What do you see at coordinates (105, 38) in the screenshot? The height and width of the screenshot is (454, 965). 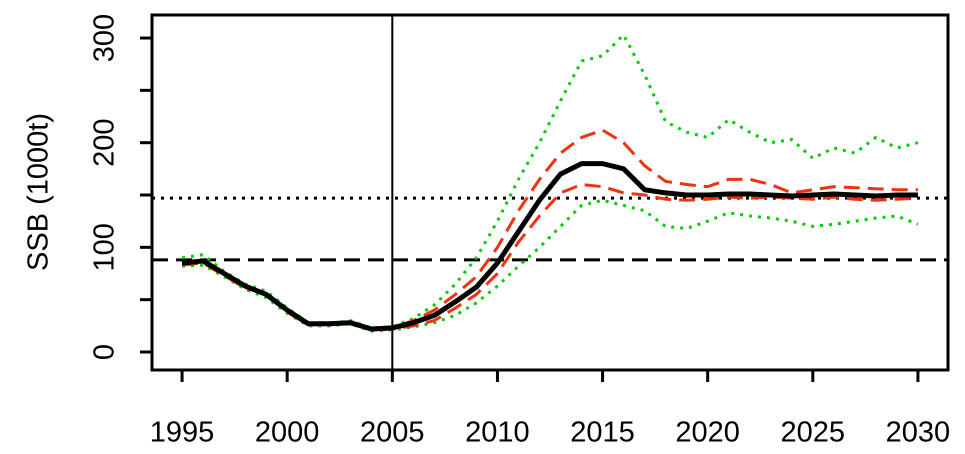 I see `y-tick-label: 300` at bounding box center [105, 38].